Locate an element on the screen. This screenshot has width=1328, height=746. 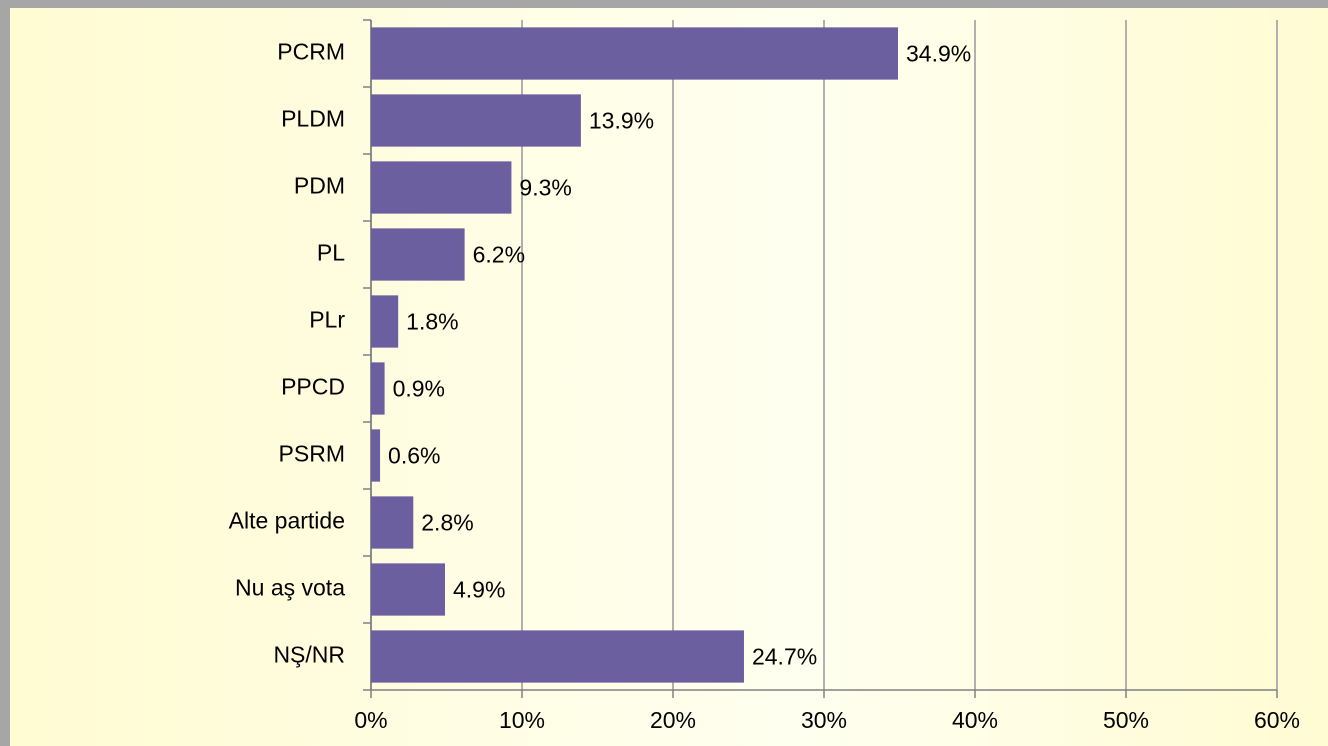
data-label: 9.3% is located at coordinates (545, 188).